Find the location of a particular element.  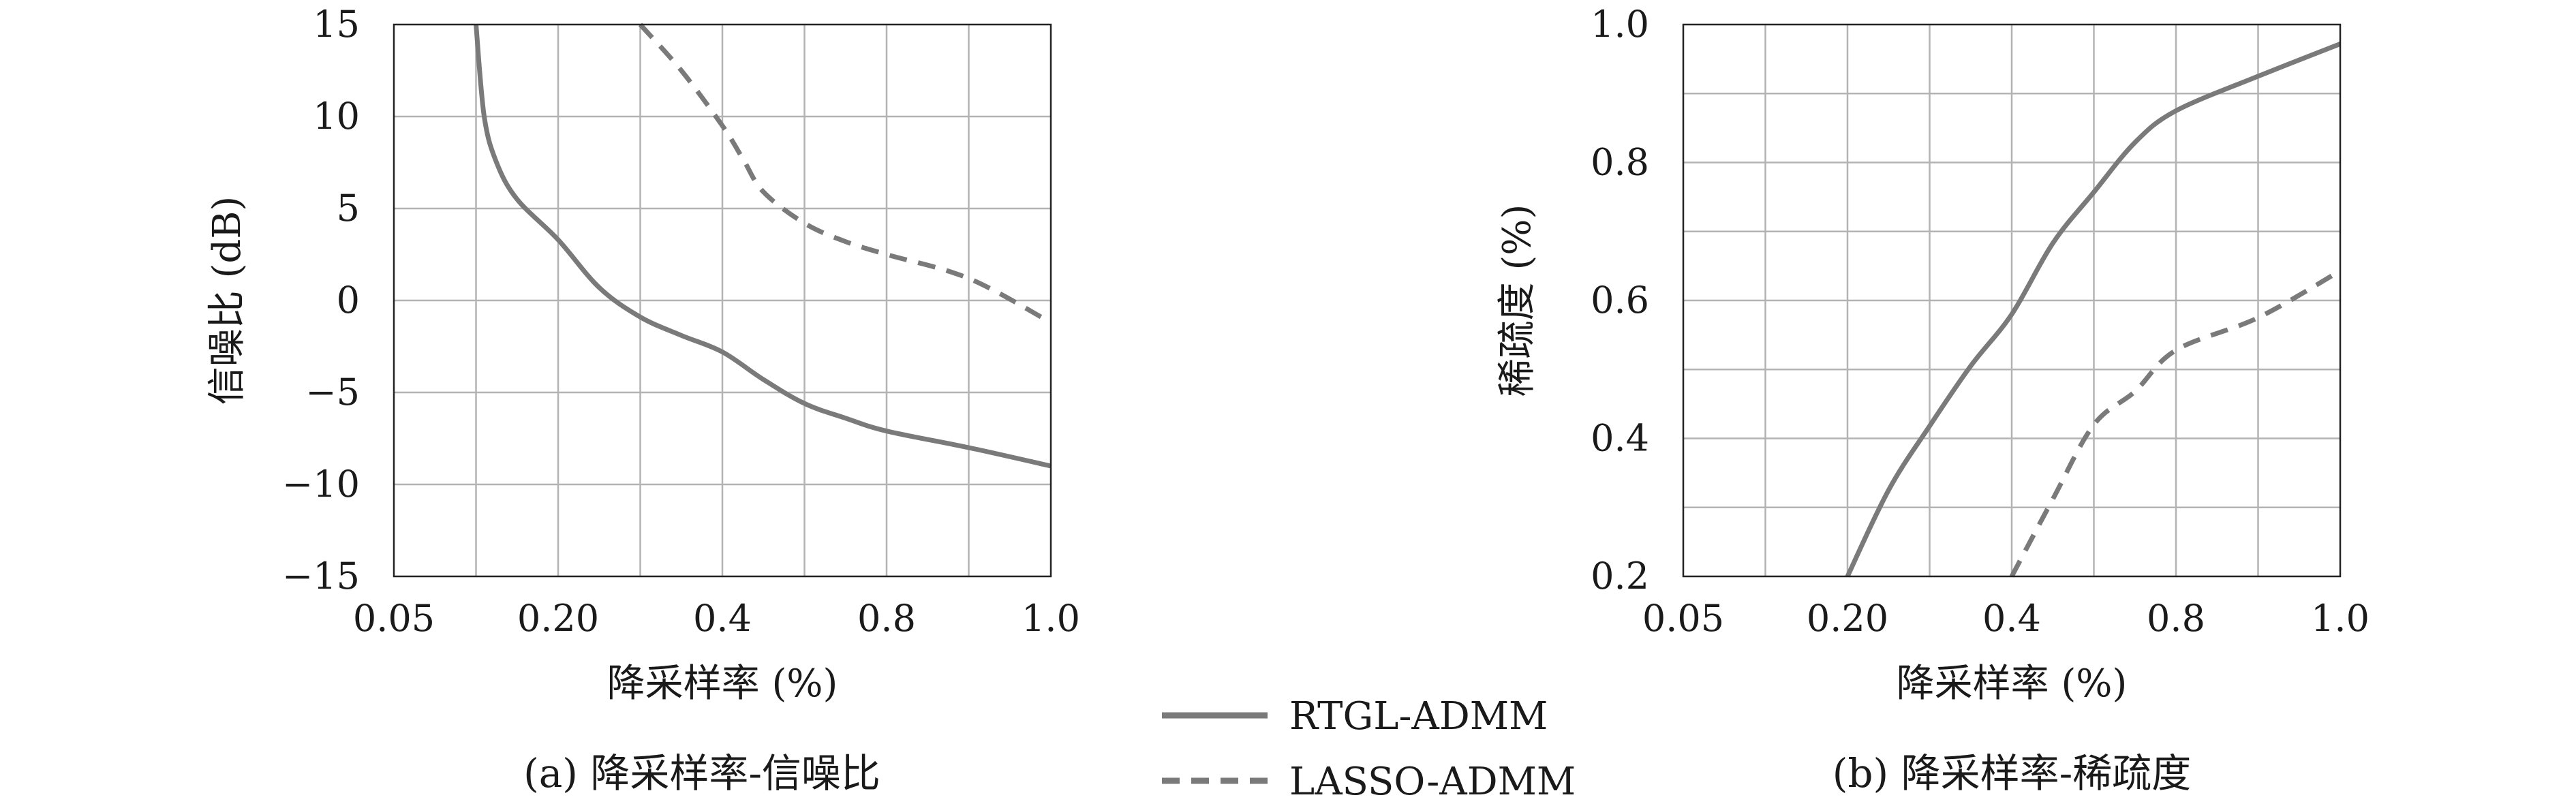

panel-b-x-axis-label: 降采样率 (%) is located at coordinates (2012, 684).